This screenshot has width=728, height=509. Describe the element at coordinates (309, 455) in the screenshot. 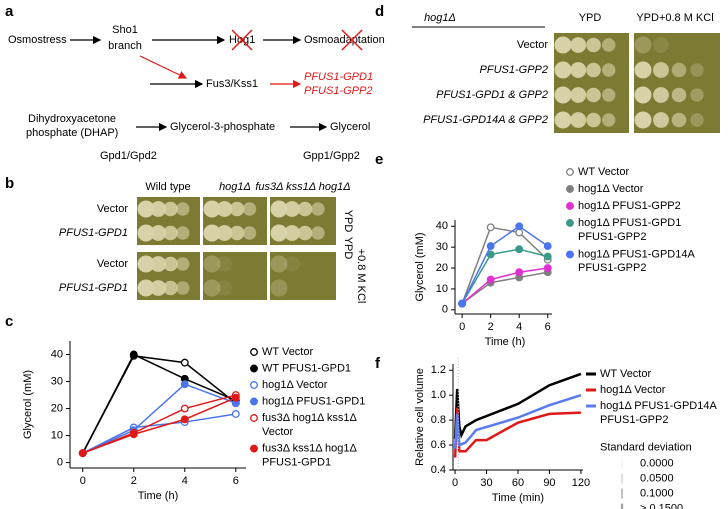

I see `legend-entry: fus3Δ kss1Δ hog1Δ PFUS1-GPD1` at that location.